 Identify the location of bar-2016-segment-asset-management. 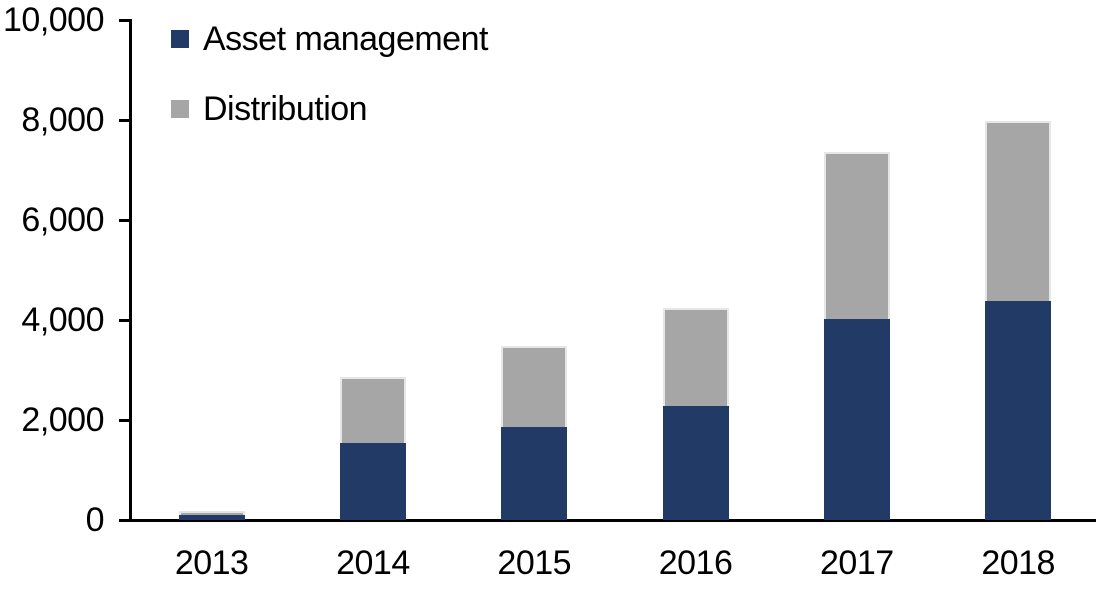
(695, 462).